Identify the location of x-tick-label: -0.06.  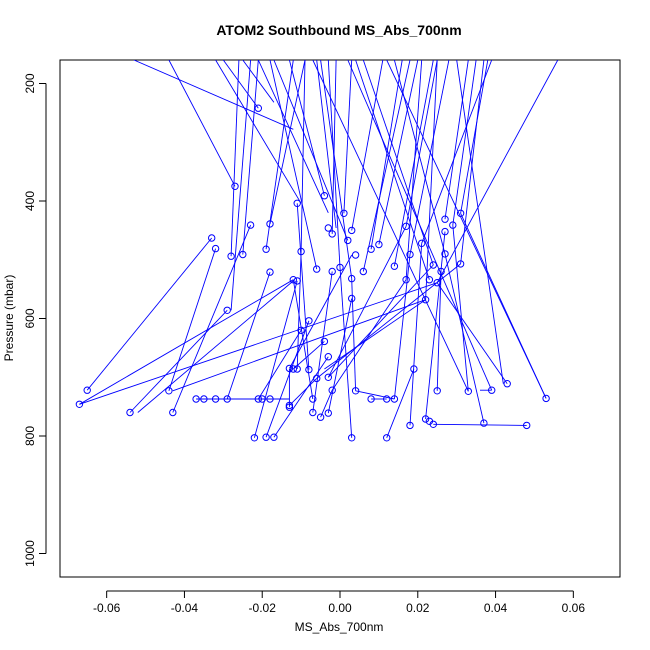
(107, 608).